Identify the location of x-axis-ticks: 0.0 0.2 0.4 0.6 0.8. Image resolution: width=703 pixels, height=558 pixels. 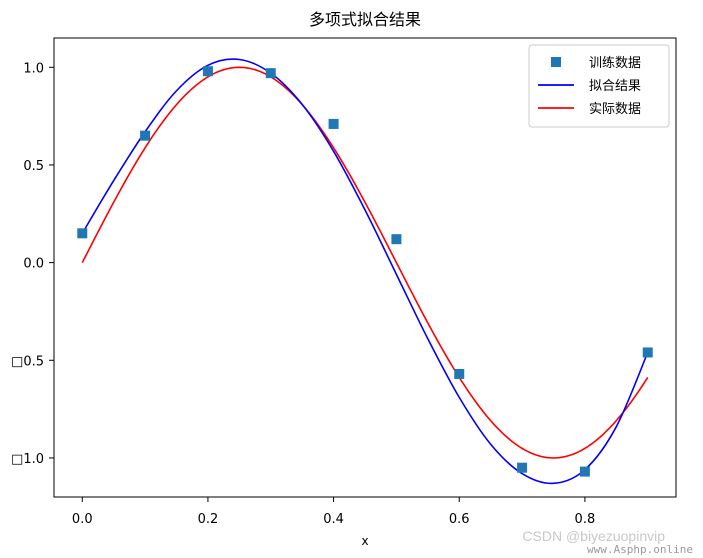
(333, 512).